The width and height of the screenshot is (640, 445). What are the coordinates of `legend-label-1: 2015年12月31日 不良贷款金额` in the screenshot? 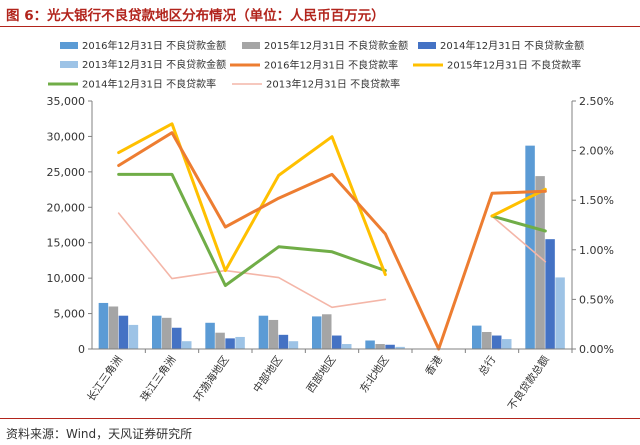 It's located at (336, 45).